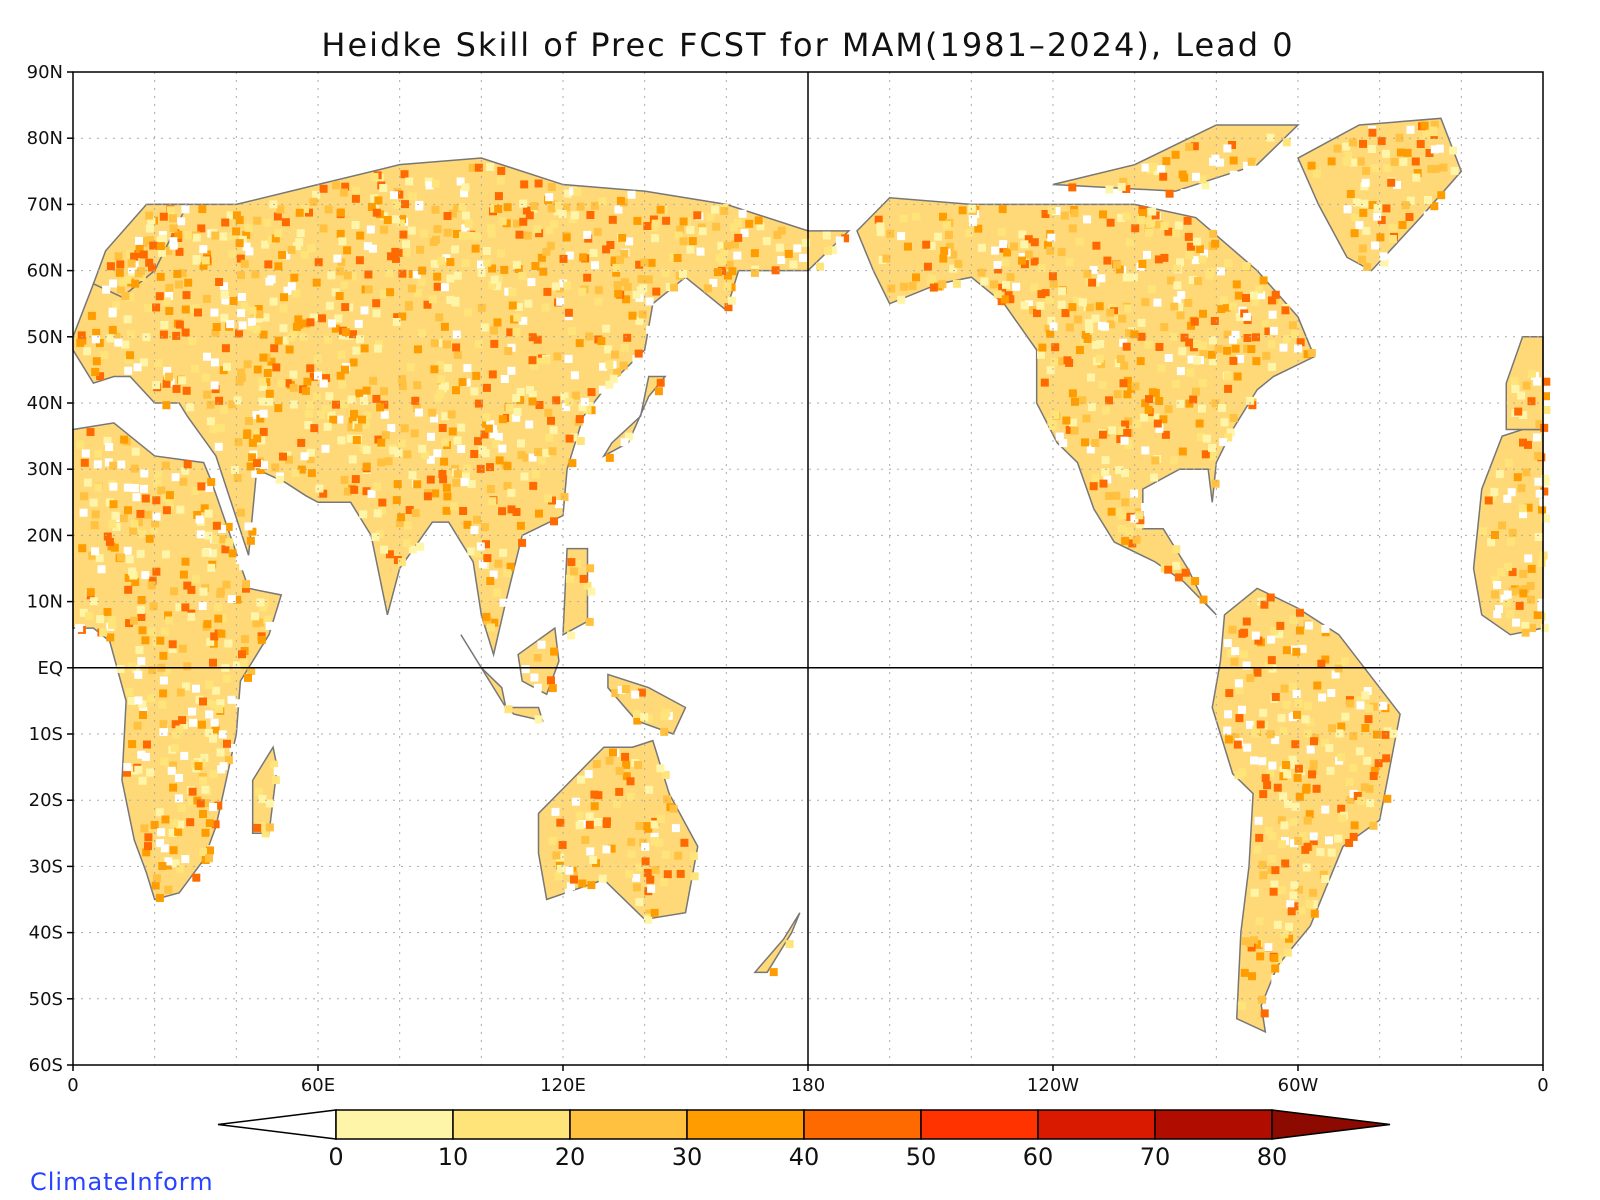 The height and width of the screenshot is (1200, 1600). I want to click on longitude-ticks: 0 60E 120E 180 120W 60W 0, so click(808, 1080).